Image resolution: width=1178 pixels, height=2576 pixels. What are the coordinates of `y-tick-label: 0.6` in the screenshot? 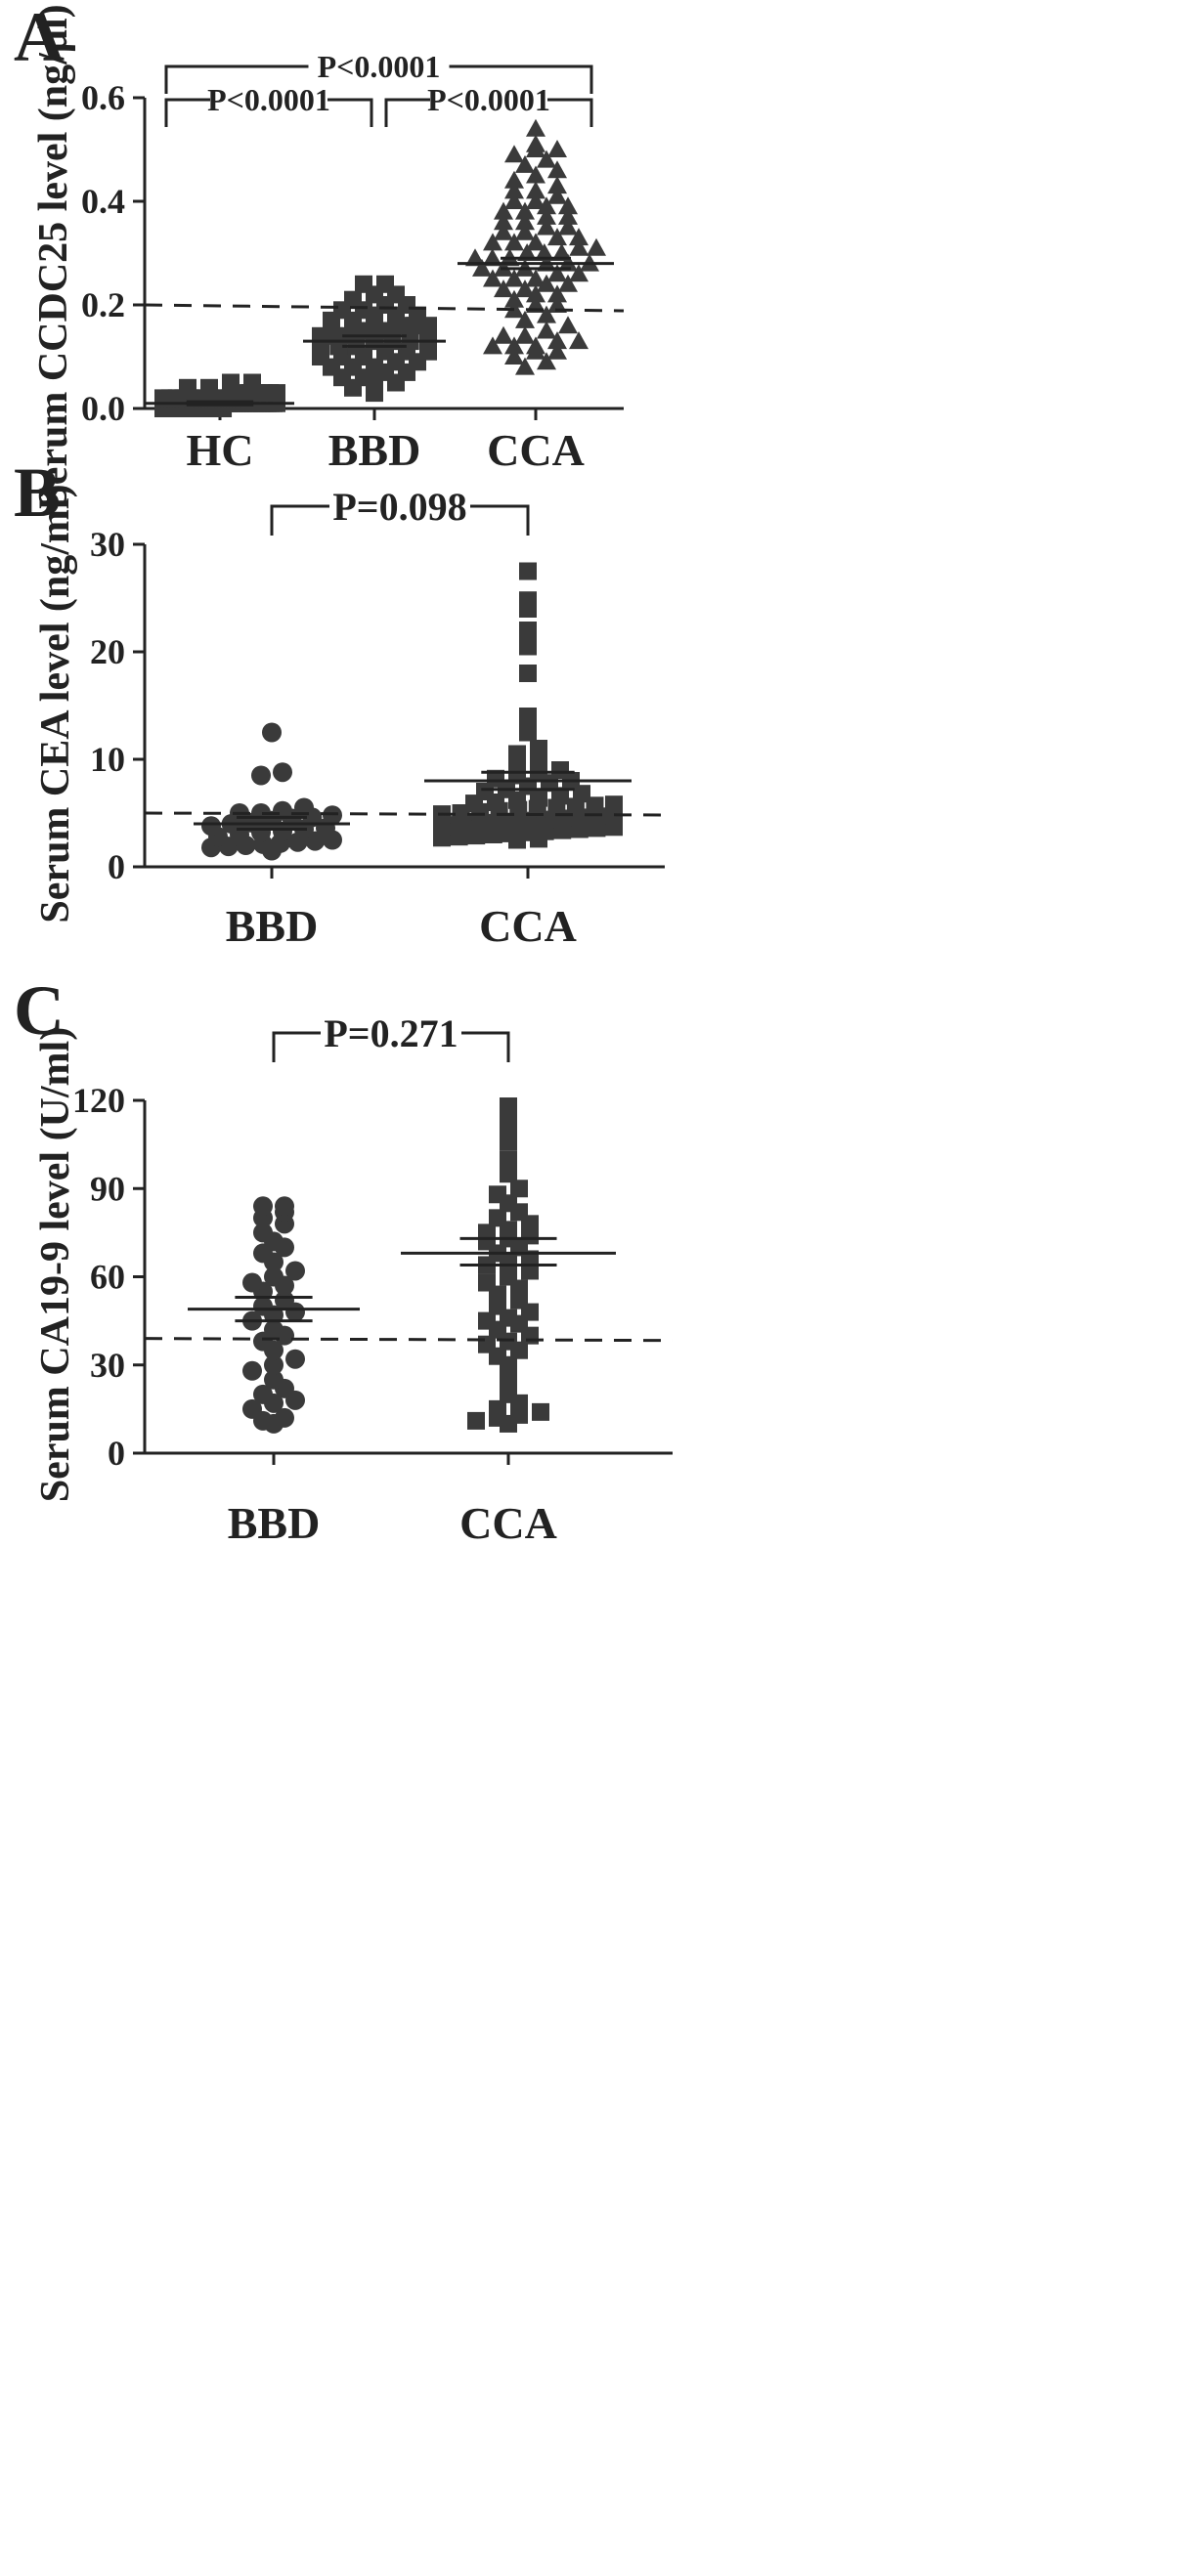 It's located at (103, 97).